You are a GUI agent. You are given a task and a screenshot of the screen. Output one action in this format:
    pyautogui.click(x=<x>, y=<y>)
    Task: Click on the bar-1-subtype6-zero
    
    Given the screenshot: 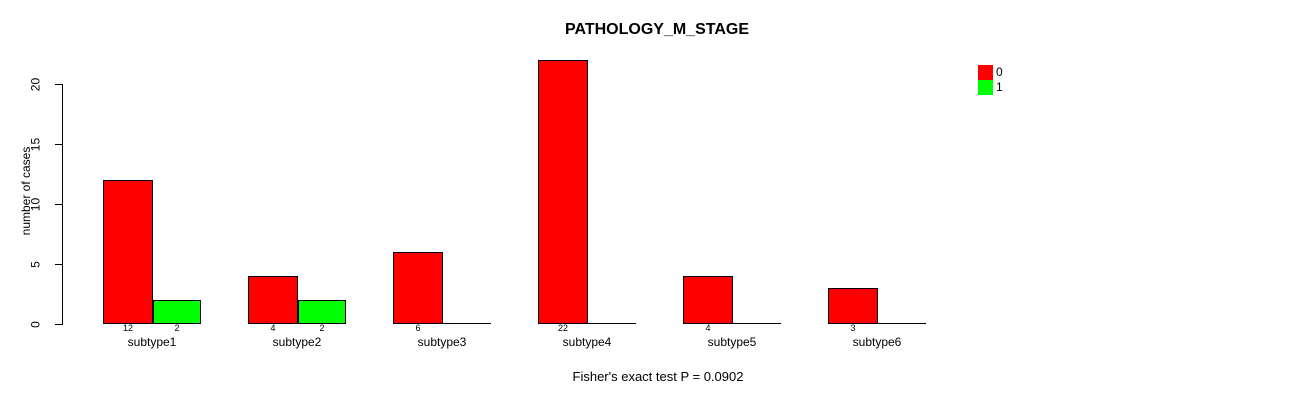 What is the action you would take?
    pyautogui.click(x=902, y=323)
    